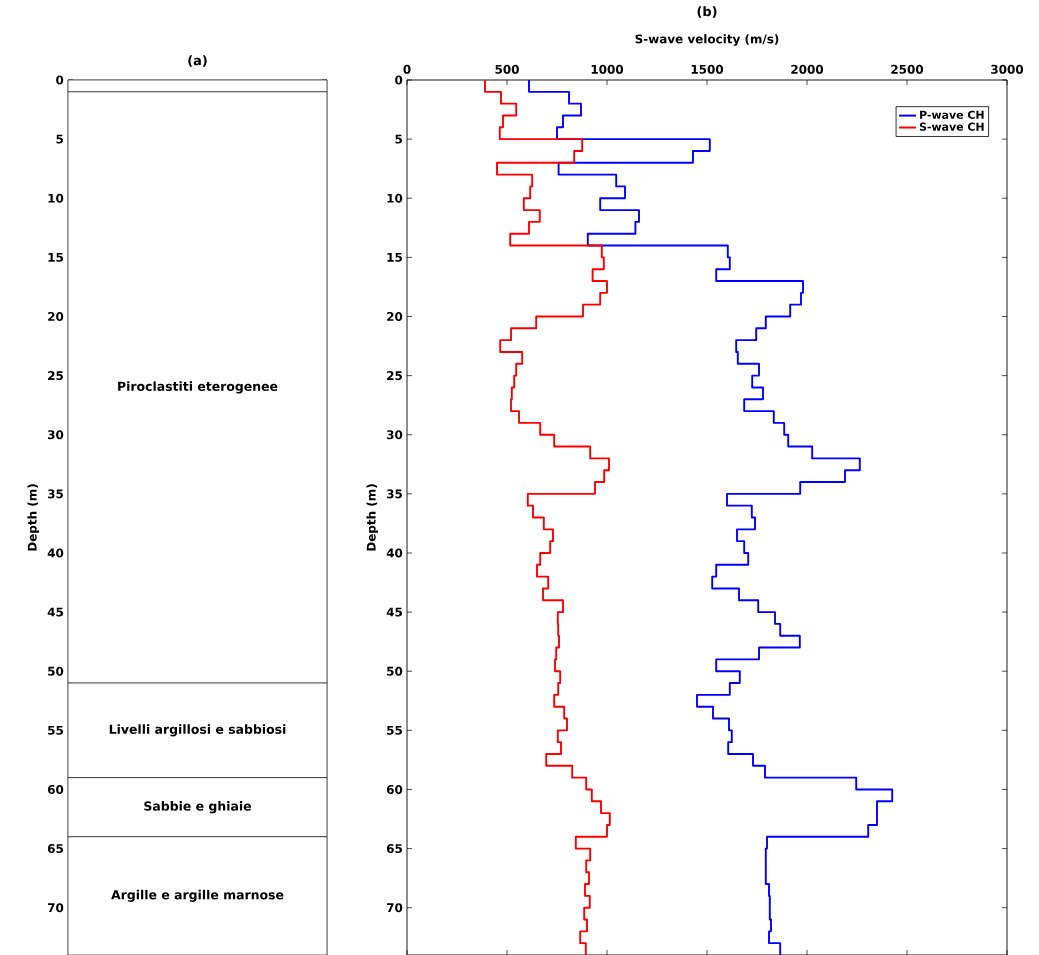 The image size is (1039, 955). Describe the element at coordinates (1007, 69) in the screenshot. I see `x-tick-label: 3000` at that location.